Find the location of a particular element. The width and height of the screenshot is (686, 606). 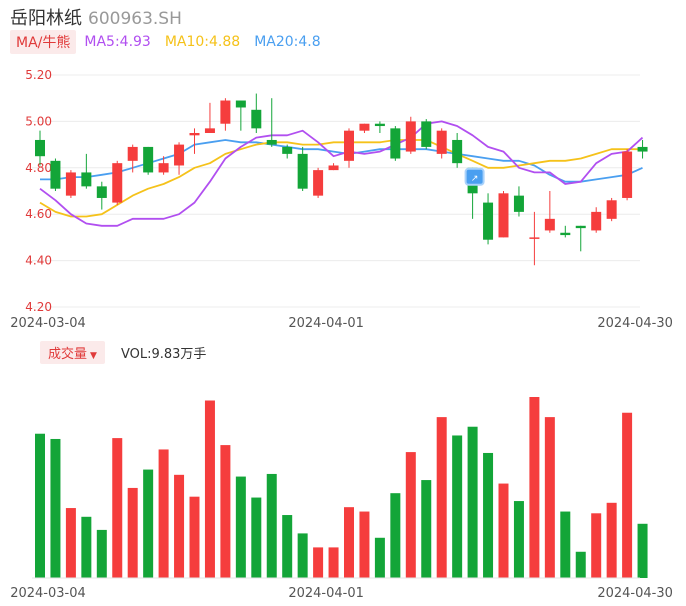

volume-x-axis-label: 2024-03-04 is located at coordinates (48, 593).